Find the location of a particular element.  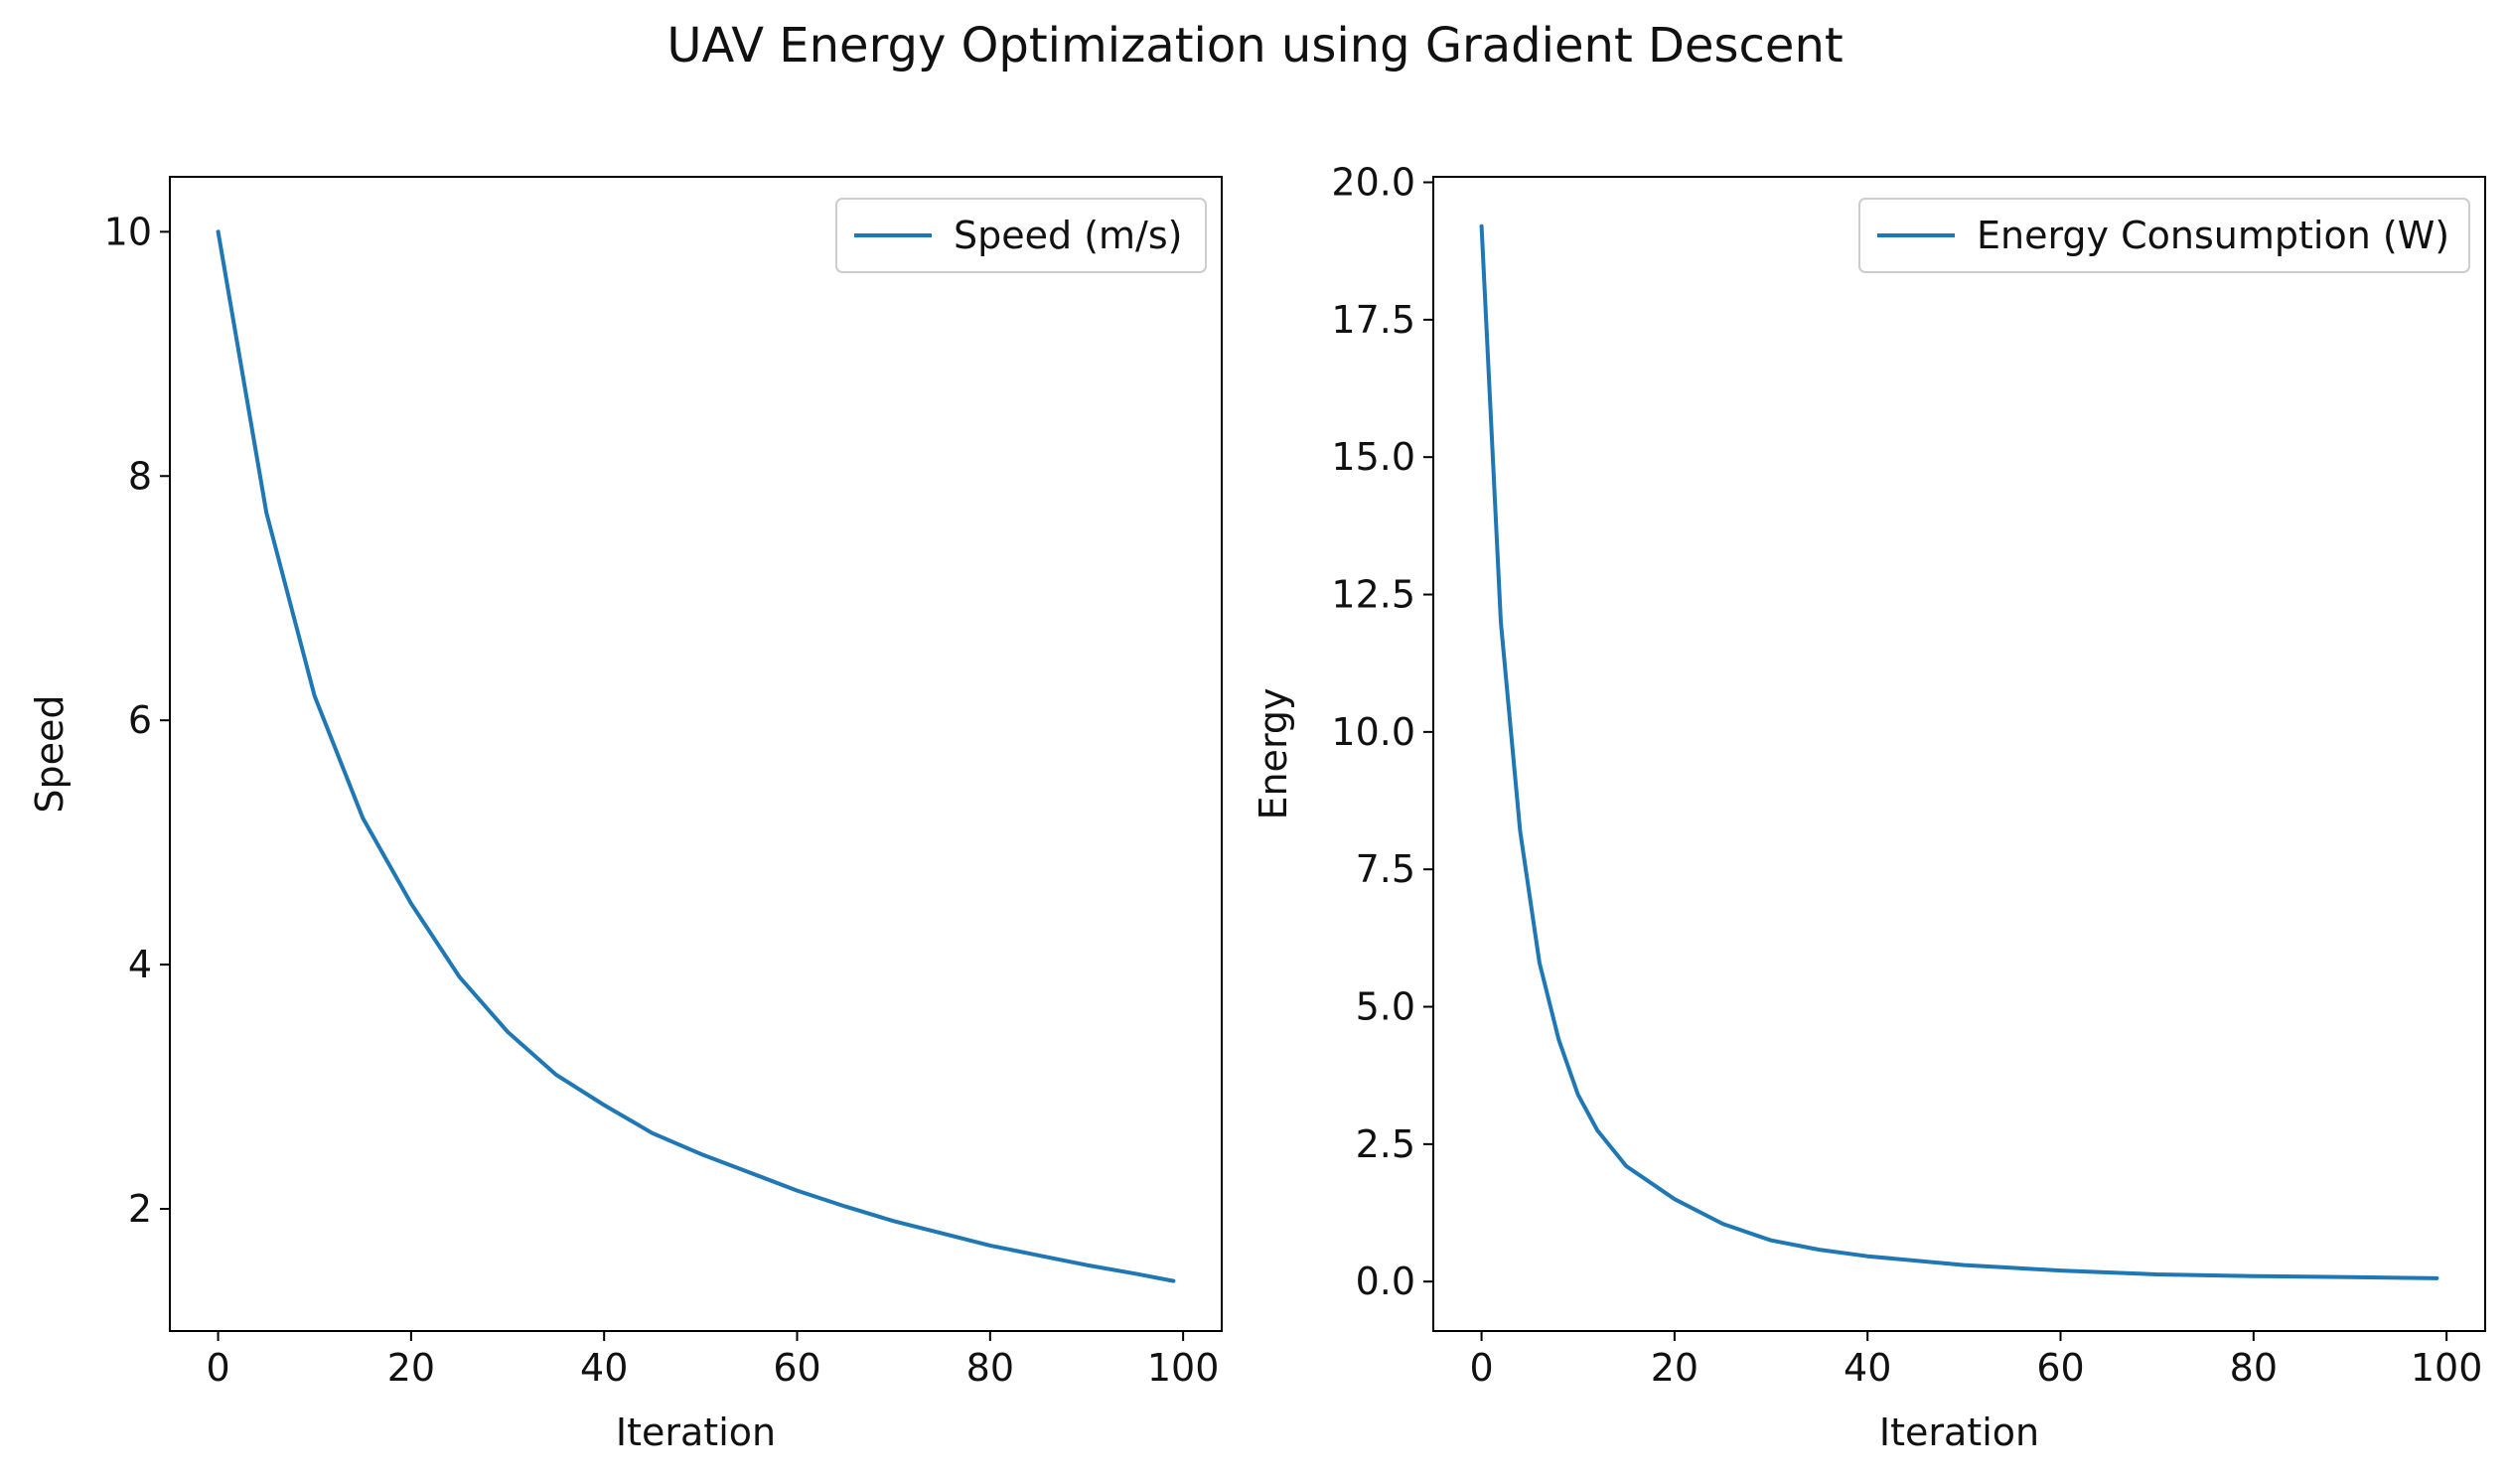

y-axis-label: Speed is located at coordinates (50, 753).